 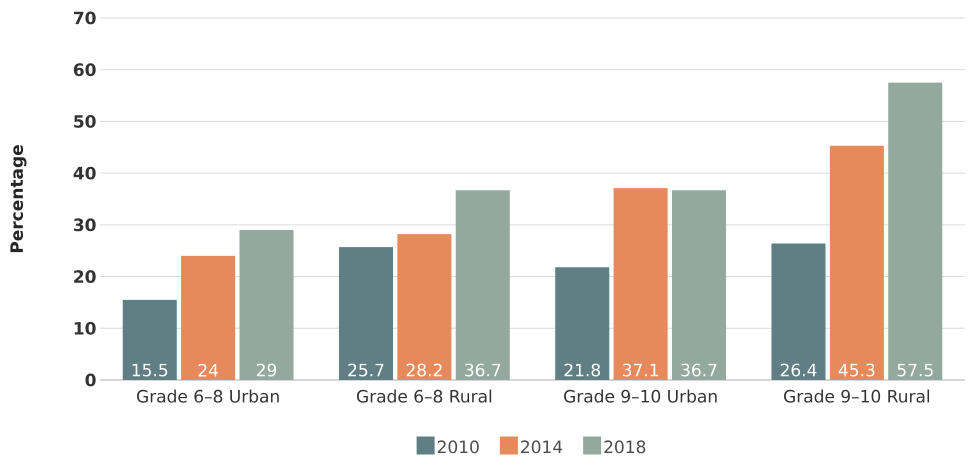 I want to click on y-axis-title: Percentage, so click(x=18, y=198).